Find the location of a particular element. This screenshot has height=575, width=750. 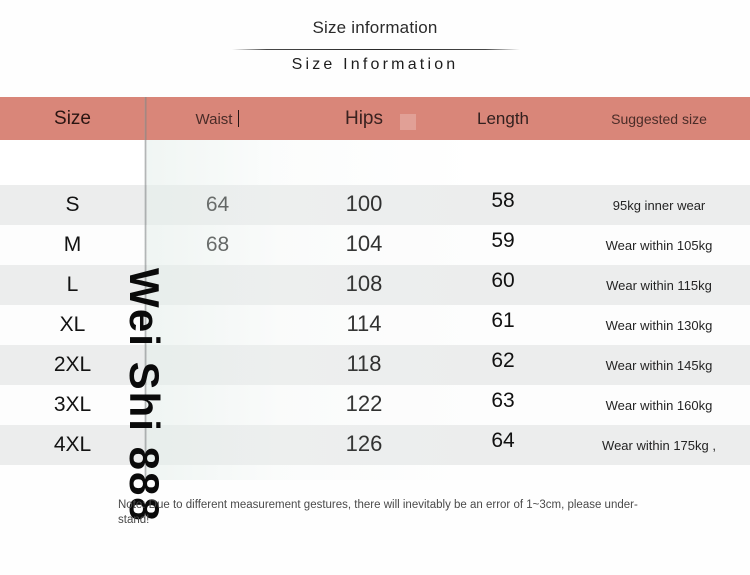

column-header-waist-label: Waist is located at coordinates (214, 119).